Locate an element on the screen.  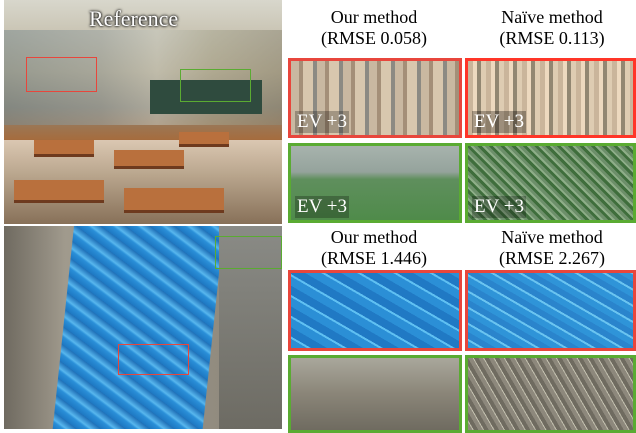
scene2-ours-red-crop is located at coordinates (375, 310).